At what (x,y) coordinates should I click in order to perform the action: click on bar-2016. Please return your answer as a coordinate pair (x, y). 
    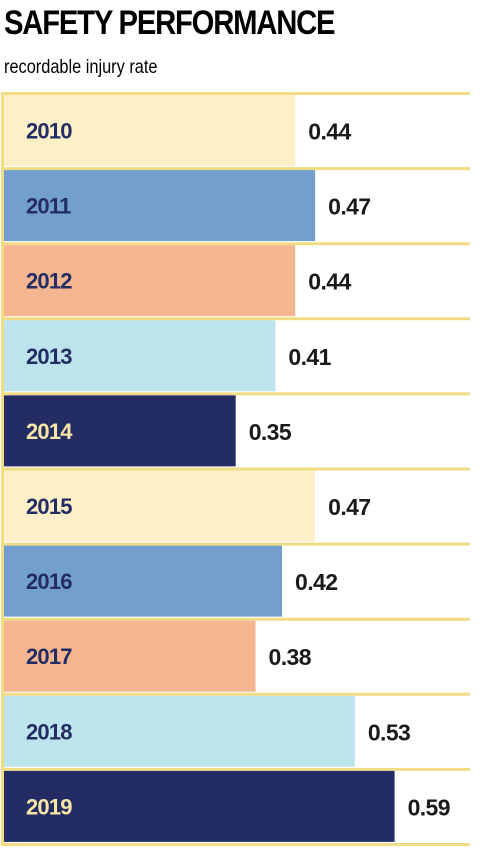
    Looking at the image, I should click on (143, 581).